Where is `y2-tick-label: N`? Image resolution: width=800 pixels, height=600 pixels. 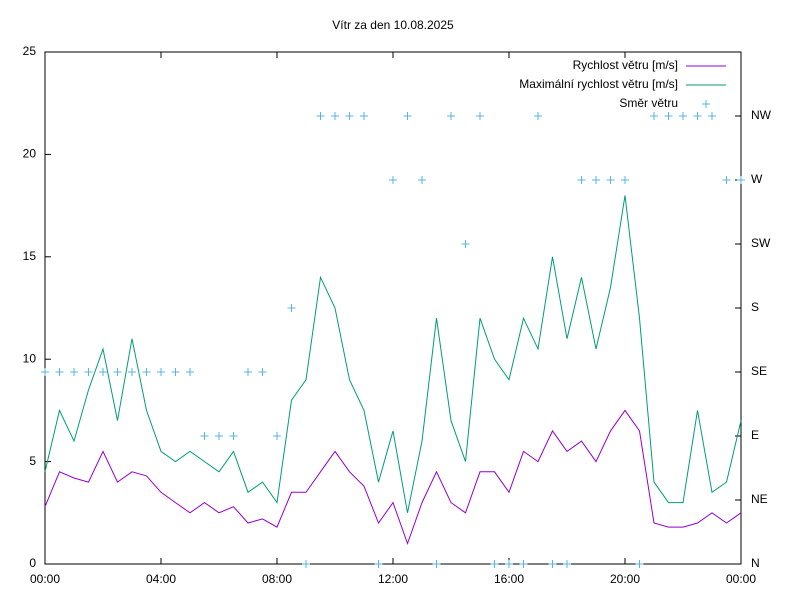
y2-tick-label: N is located at coordinates (755, 563).